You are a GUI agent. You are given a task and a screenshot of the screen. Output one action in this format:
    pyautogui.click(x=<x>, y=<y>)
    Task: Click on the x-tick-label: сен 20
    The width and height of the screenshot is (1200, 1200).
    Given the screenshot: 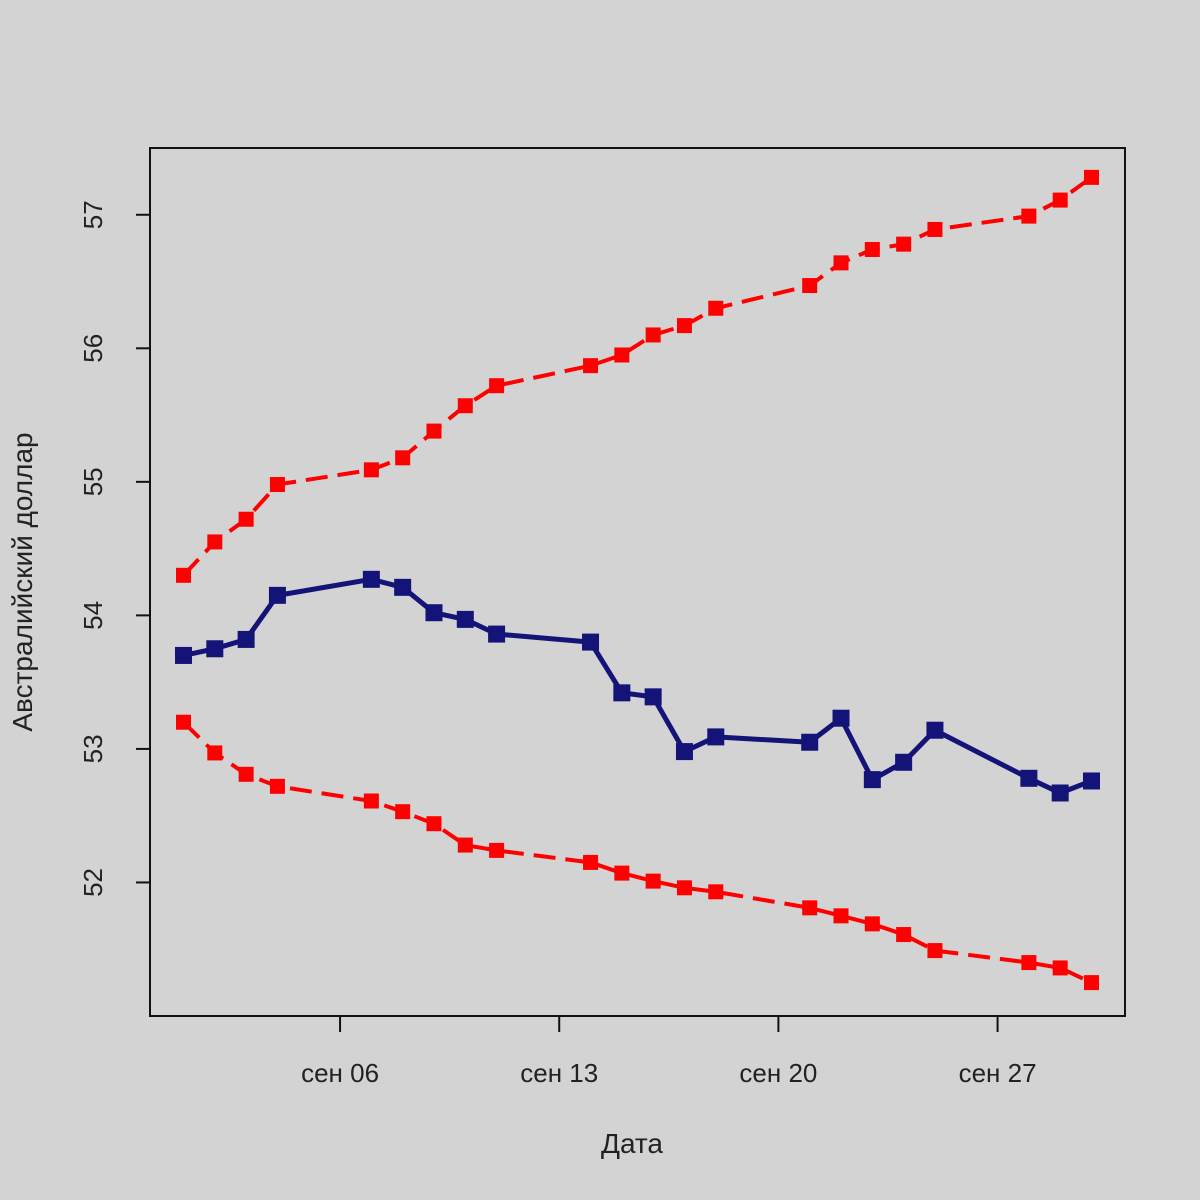 What is the action you would take?
    pyautogui.click(x=778, y=1073)
    